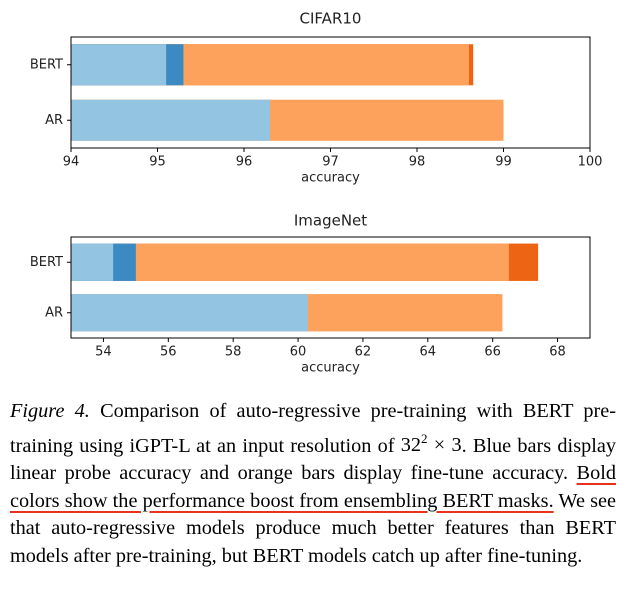 Image resolution: width=628 pixels, height=608 pixels. What do you see at coordinates (244, 162) in the screenshot?
I see `x-tick-label: 96` at bounding box center [244, 162].